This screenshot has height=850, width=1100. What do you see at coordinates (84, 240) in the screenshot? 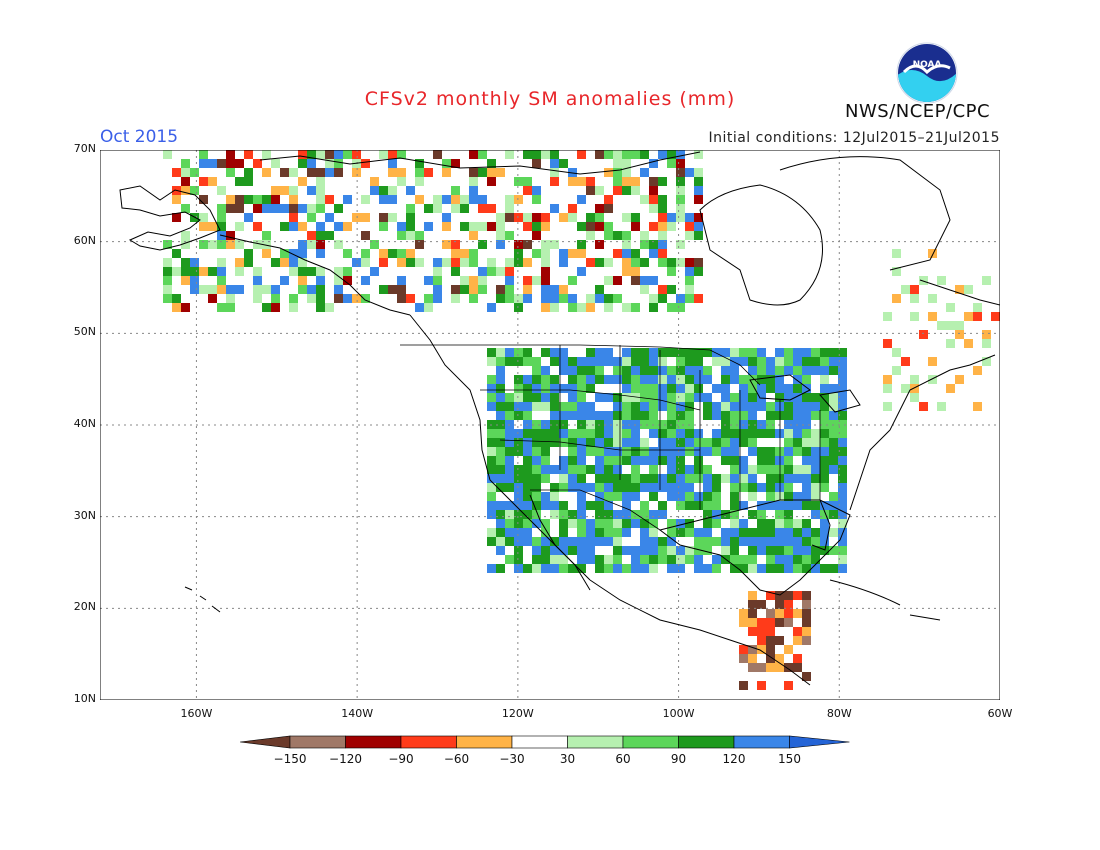
I see `lat-label: 60N` at bounding box center [84, 240].